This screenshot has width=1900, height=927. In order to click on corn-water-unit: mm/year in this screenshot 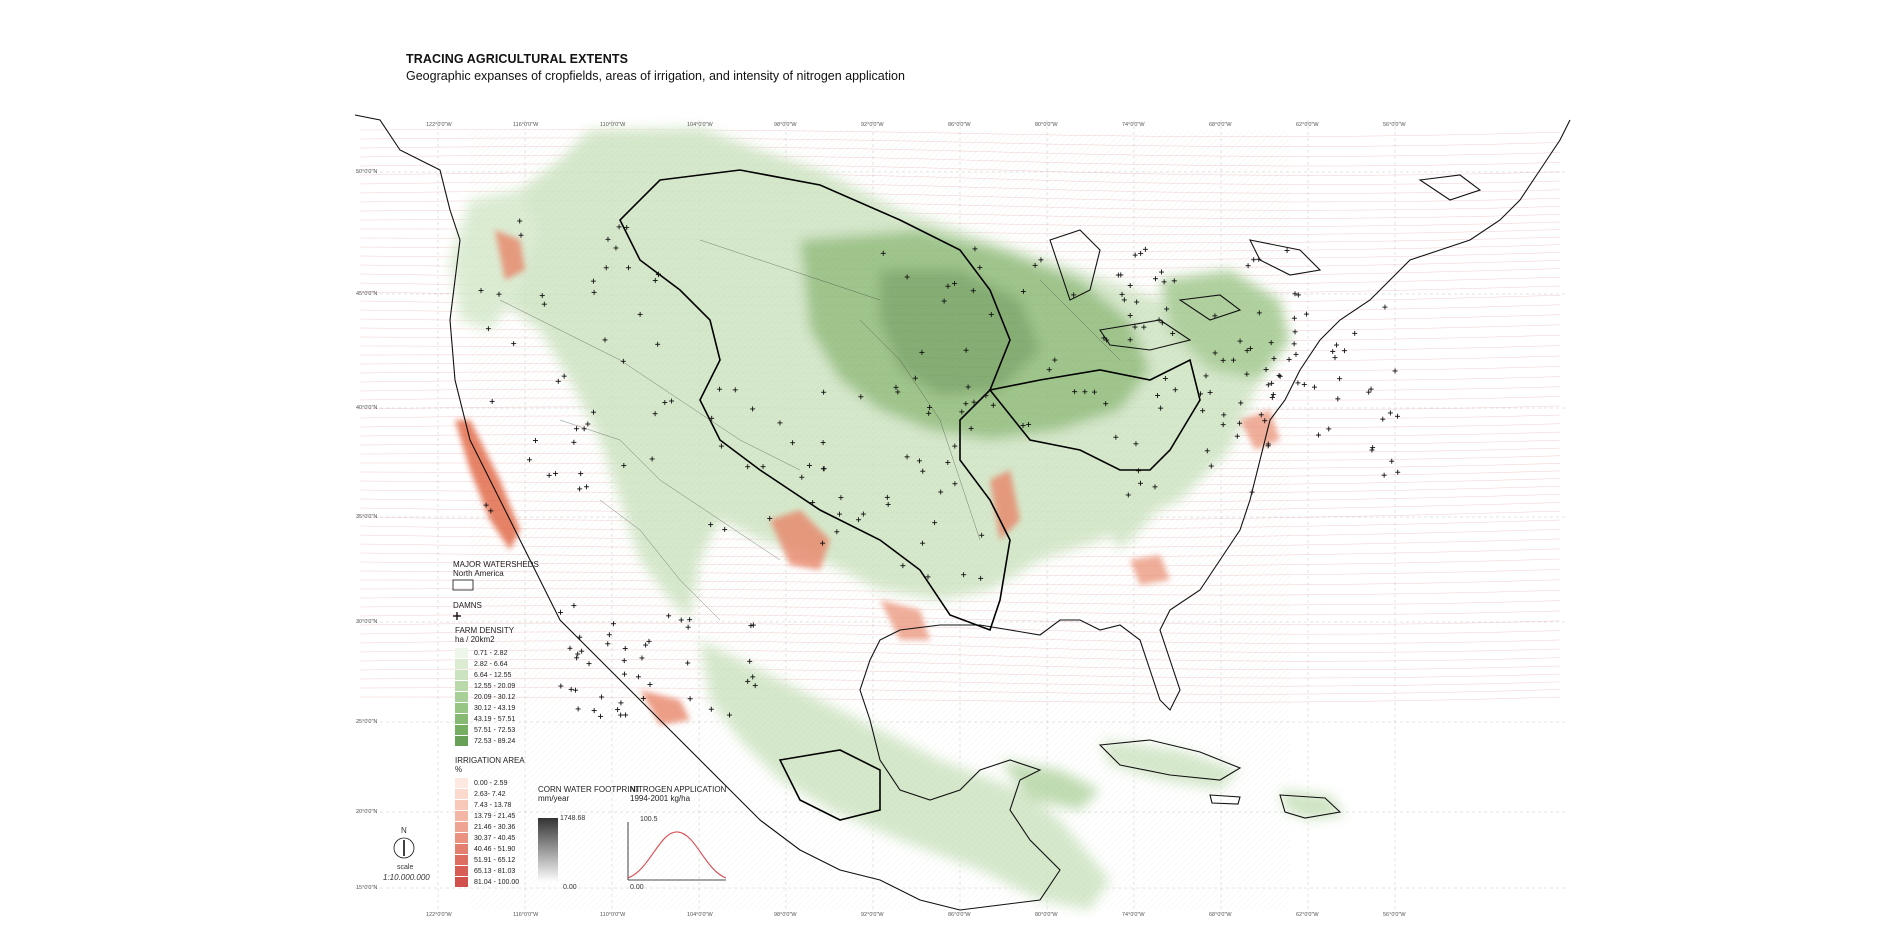, I will do `click(554, 798)`.